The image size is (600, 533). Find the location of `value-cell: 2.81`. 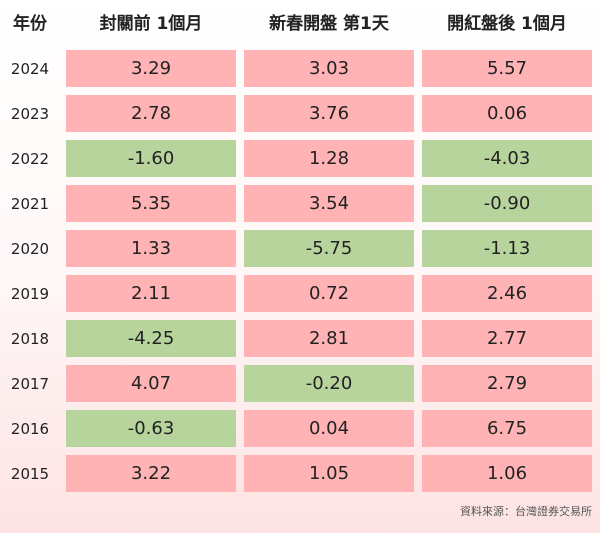

value-cell: 2.81 is located at coordinates (329, 338).